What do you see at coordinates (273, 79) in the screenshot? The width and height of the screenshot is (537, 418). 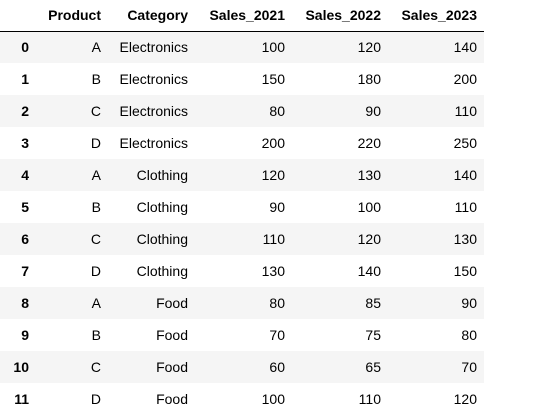 I see `sales-2021-cell: 150` at bounding box center [273, 79].